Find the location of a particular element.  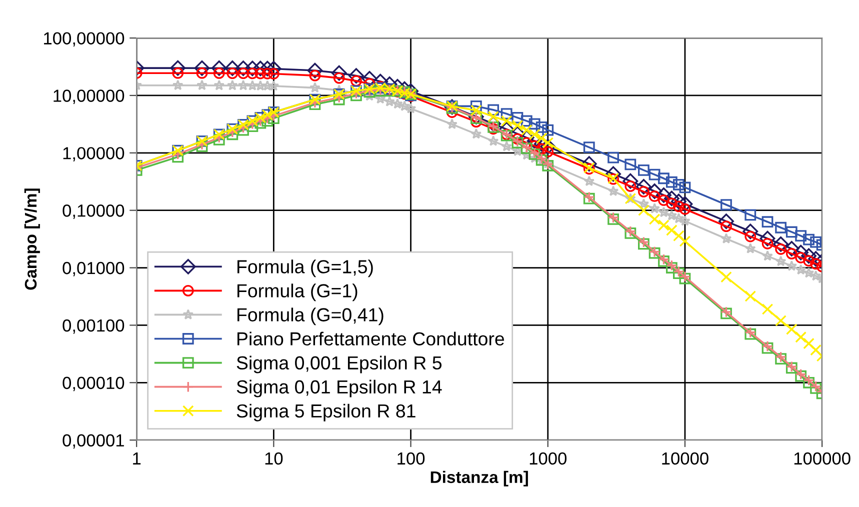

y-axis-title: Campo [V/m] is located at coordinates (32, 239).